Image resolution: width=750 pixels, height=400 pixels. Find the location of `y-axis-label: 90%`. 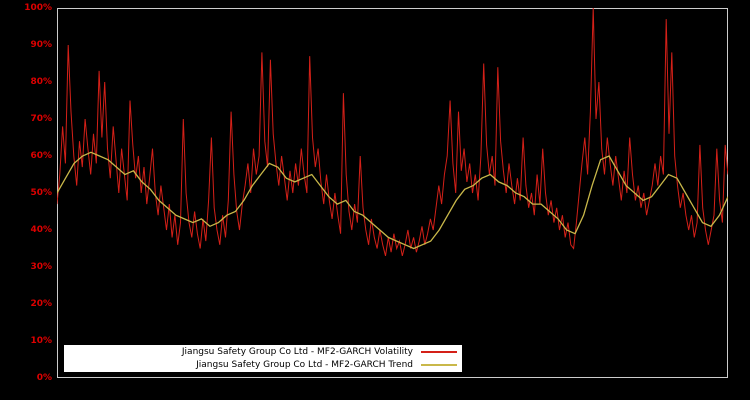

y-axis-label: 90% is located at coordinates (41, 45).